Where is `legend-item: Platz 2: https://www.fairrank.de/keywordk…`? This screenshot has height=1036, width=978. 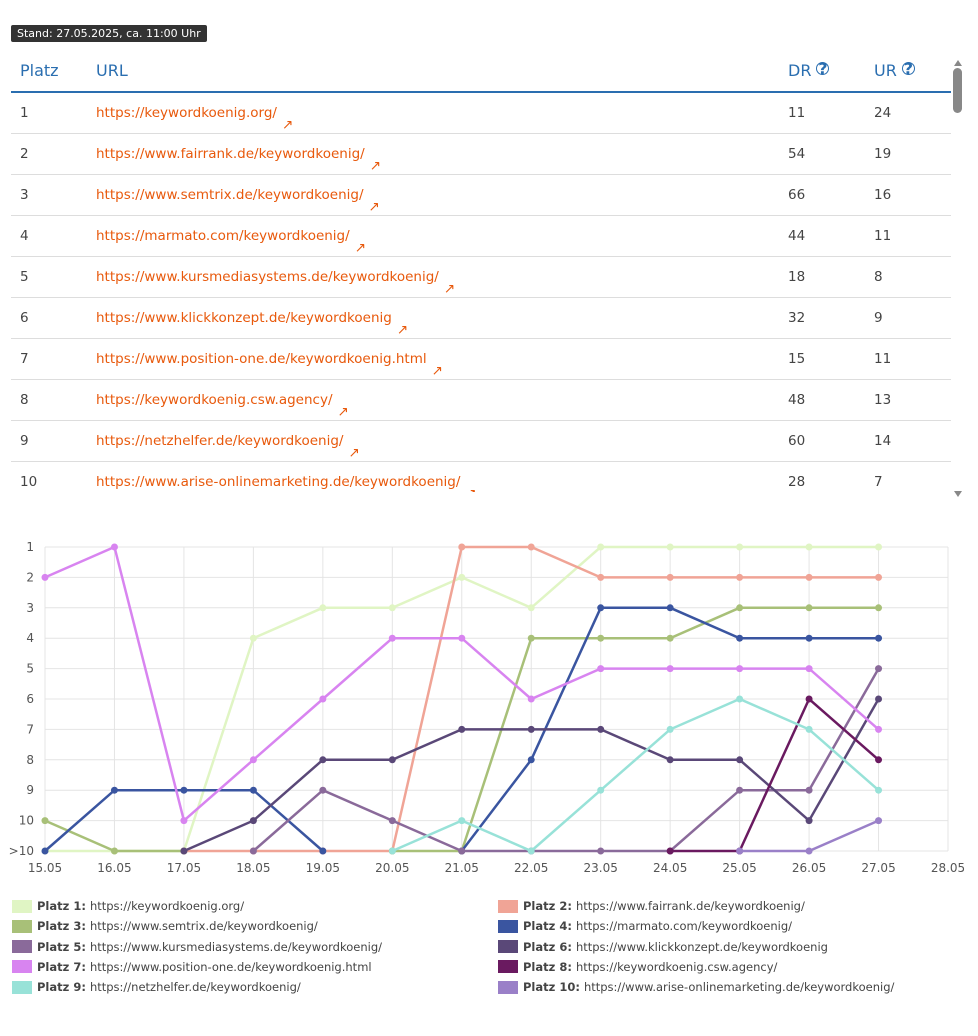 legend-item: Platz 2: https://www.fairrank.de/keywordk… is located at coordinates (651, 906).